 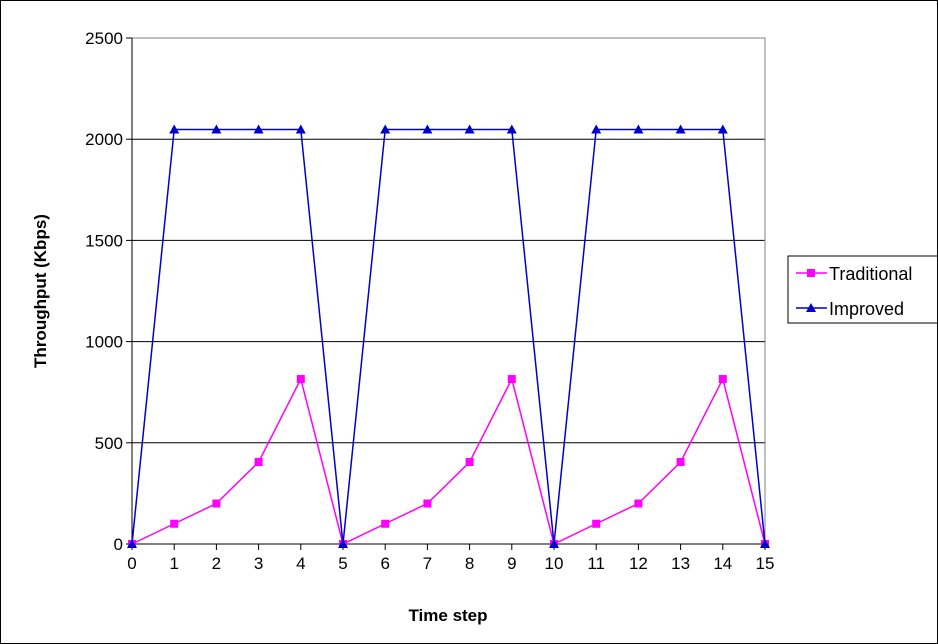 I want to click on x-tick-label: 0, so click(x=131, y=563).